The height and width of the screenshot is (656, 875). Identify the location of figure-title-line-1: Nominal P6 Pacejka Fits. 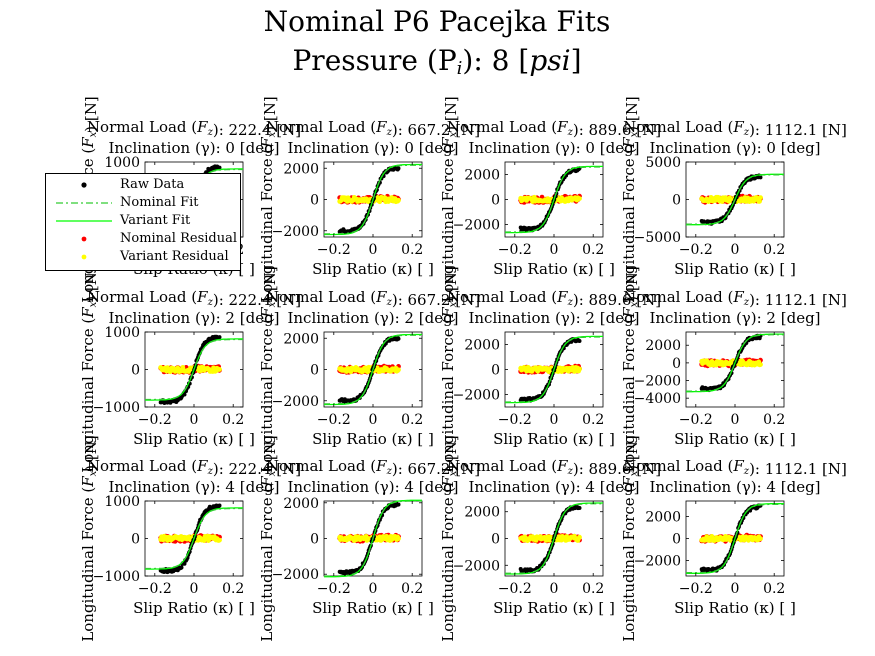
(437, 21).